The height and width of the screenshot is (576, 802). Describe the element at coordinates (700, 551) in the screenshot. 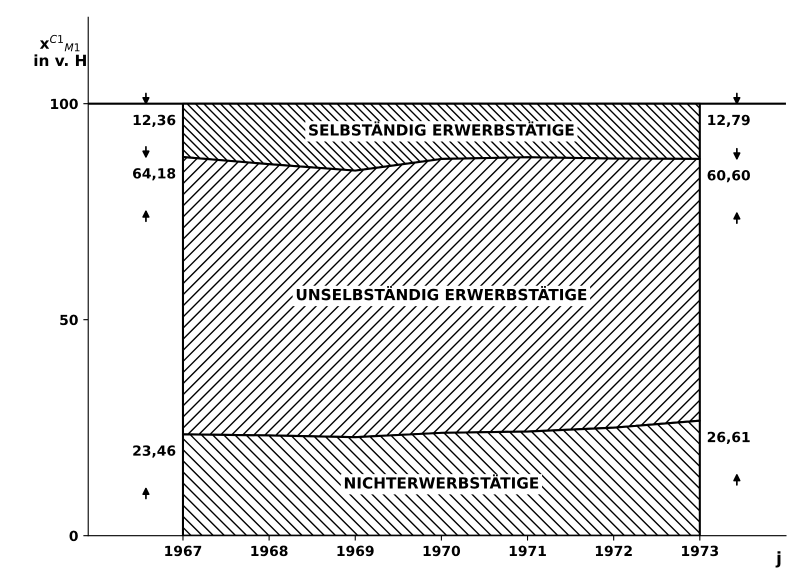

I see `x-tick-label: 1973` at that location.